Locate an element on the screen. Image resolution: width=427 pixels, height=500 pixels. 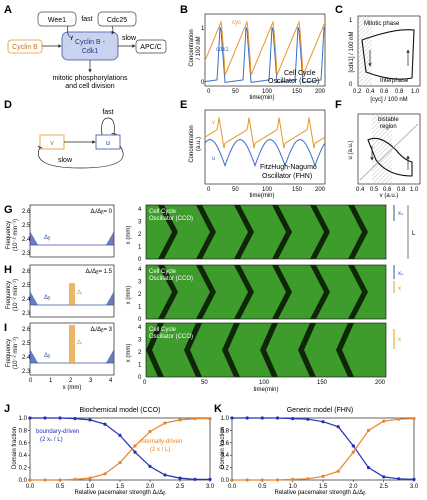
freq-ylabel-1-2: Frequency is located at coordinates (9, 353).